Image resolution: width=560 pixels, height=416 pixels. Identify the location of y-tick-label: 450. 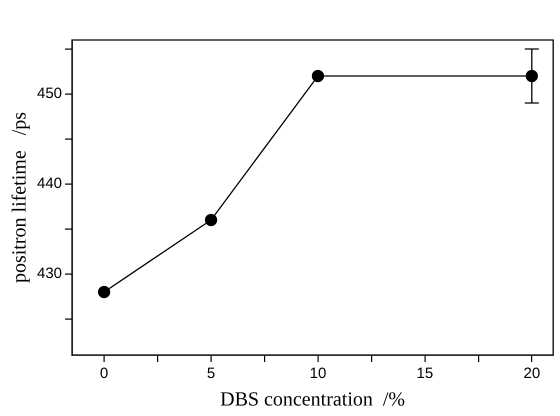
(49, 93).